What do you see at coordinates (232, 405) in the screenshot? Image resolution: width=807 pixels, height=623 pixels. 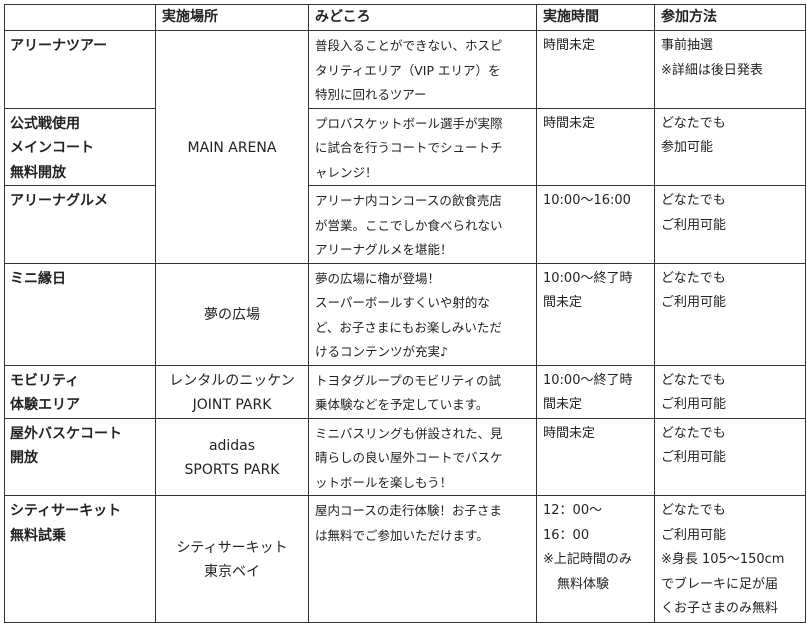 I see `venue-line: JOINT PARK` at bounding box center [232, 405].